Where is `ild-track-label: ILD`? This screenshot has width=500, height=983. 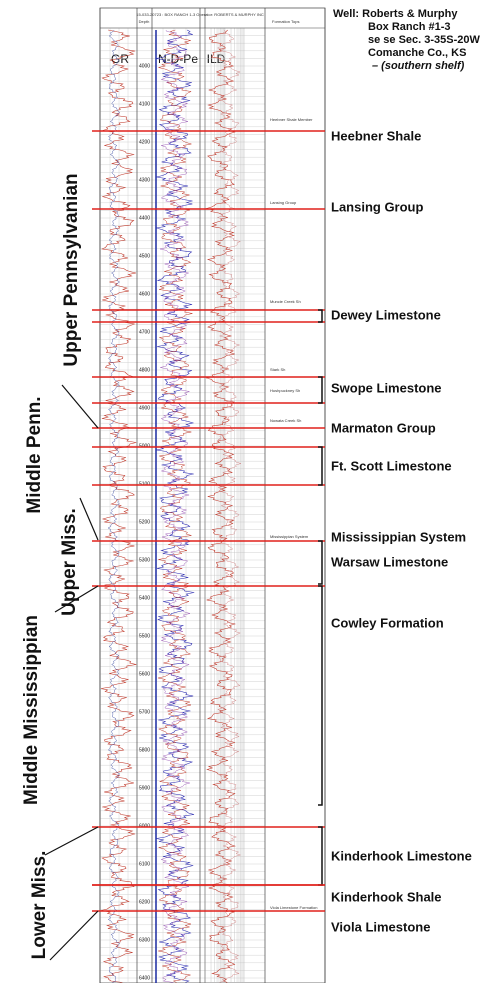
ild-track-label: ILD is located at coordinates (216, 59).